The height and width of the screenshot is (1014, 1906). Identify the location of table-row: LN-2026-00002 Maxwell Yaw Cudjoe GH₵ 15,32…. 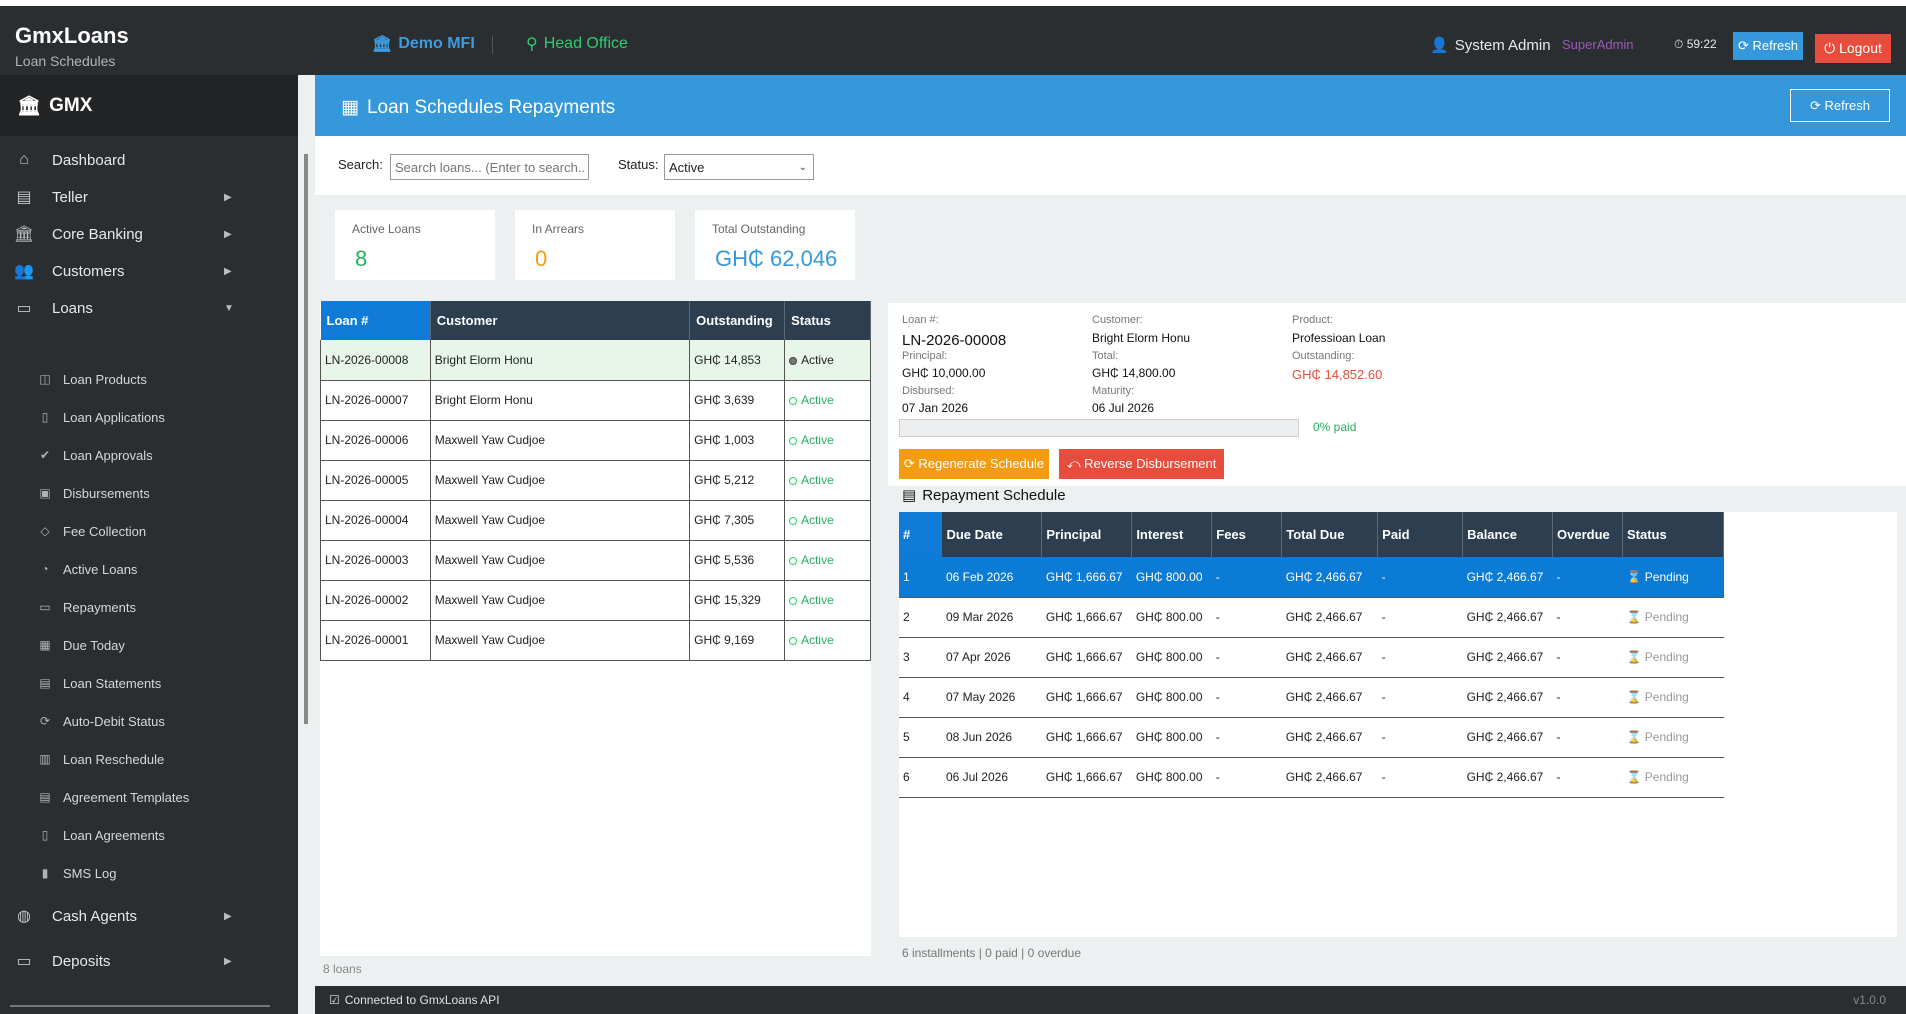
(595, 600).